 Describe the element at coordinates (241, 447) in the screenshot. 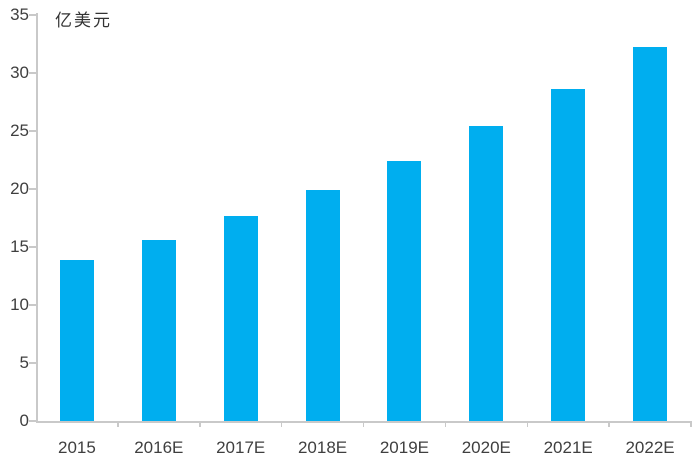

I see `x-axis-tick-label: 2017E` at that location.